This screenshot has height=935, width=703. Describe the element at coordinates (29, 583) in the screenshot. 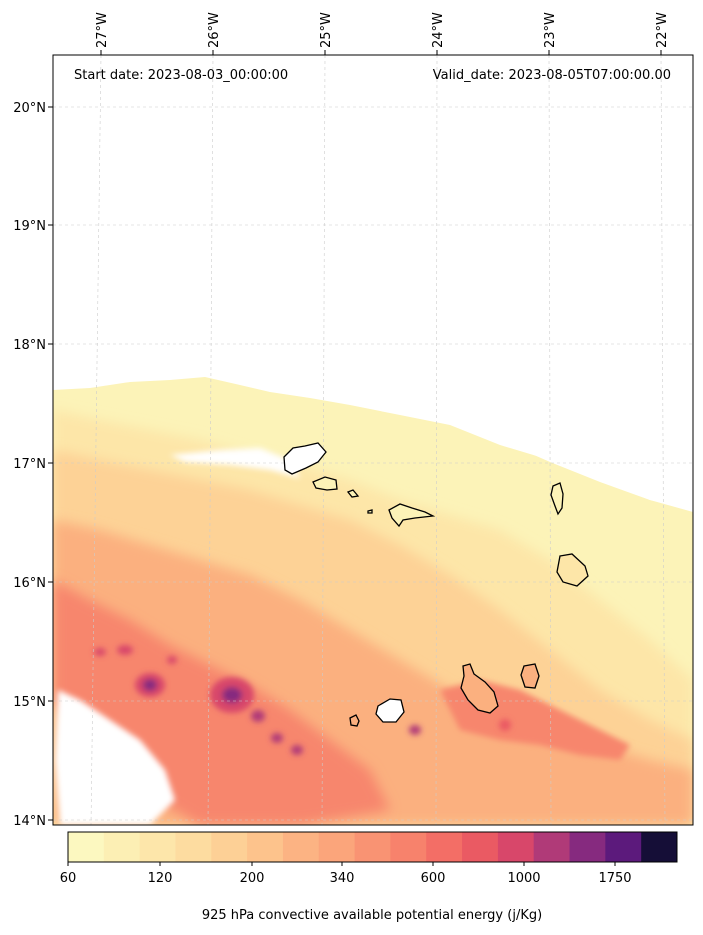

I see `lat-label: 16°N` at that location.